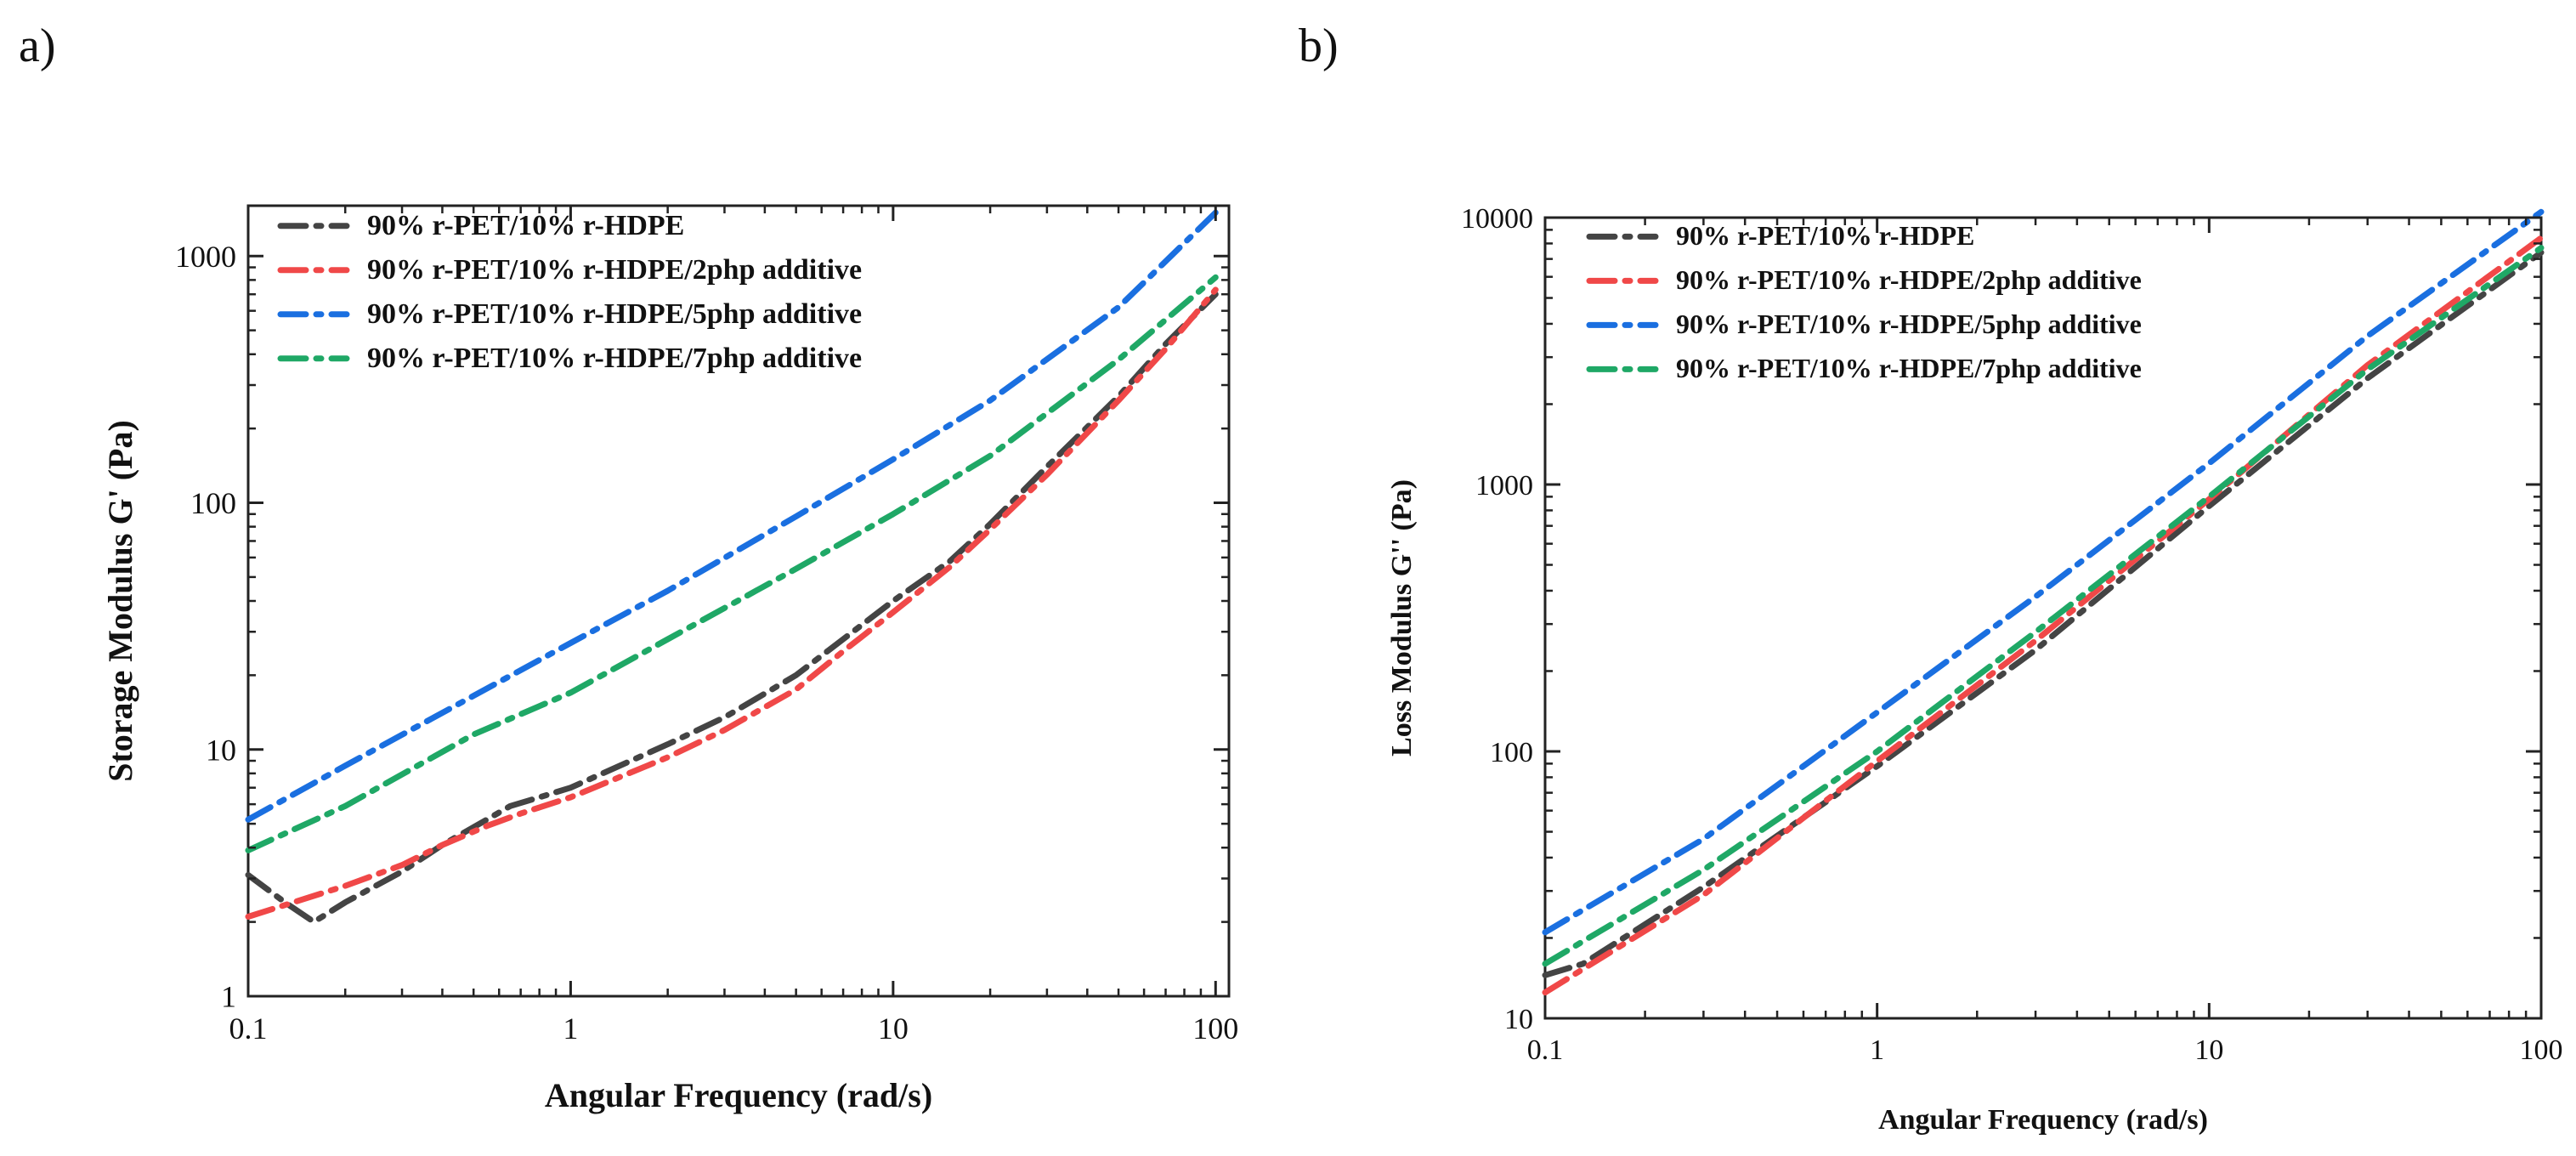 The width and height of the screenshot is (2576, 1156). What do you see at coordinates (1909, 324) in the screenshot?
I see `legend-label-b-2: 90% r-PET/10% r-HDPE/5php additive` at bounding box center [1909, 324].